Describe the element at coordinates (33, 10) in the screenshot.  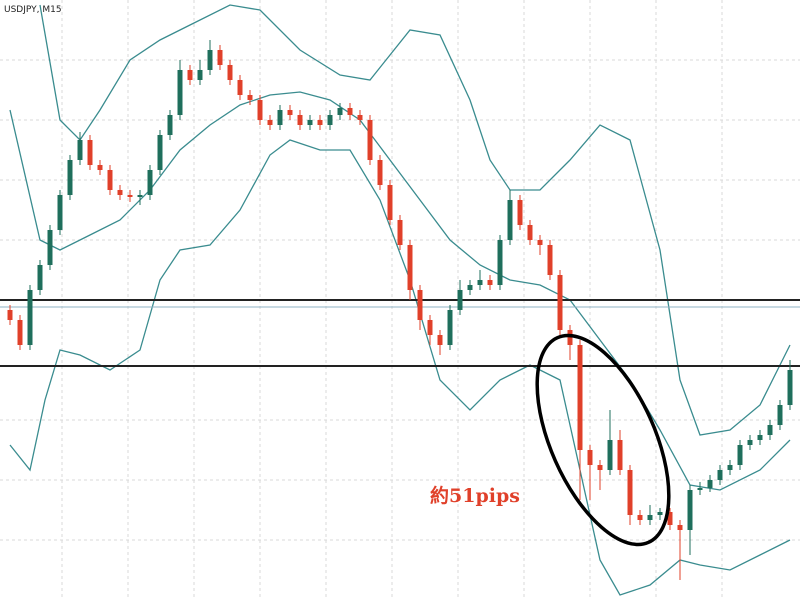
I see `chart-title: USDJPY, M15` at that location.